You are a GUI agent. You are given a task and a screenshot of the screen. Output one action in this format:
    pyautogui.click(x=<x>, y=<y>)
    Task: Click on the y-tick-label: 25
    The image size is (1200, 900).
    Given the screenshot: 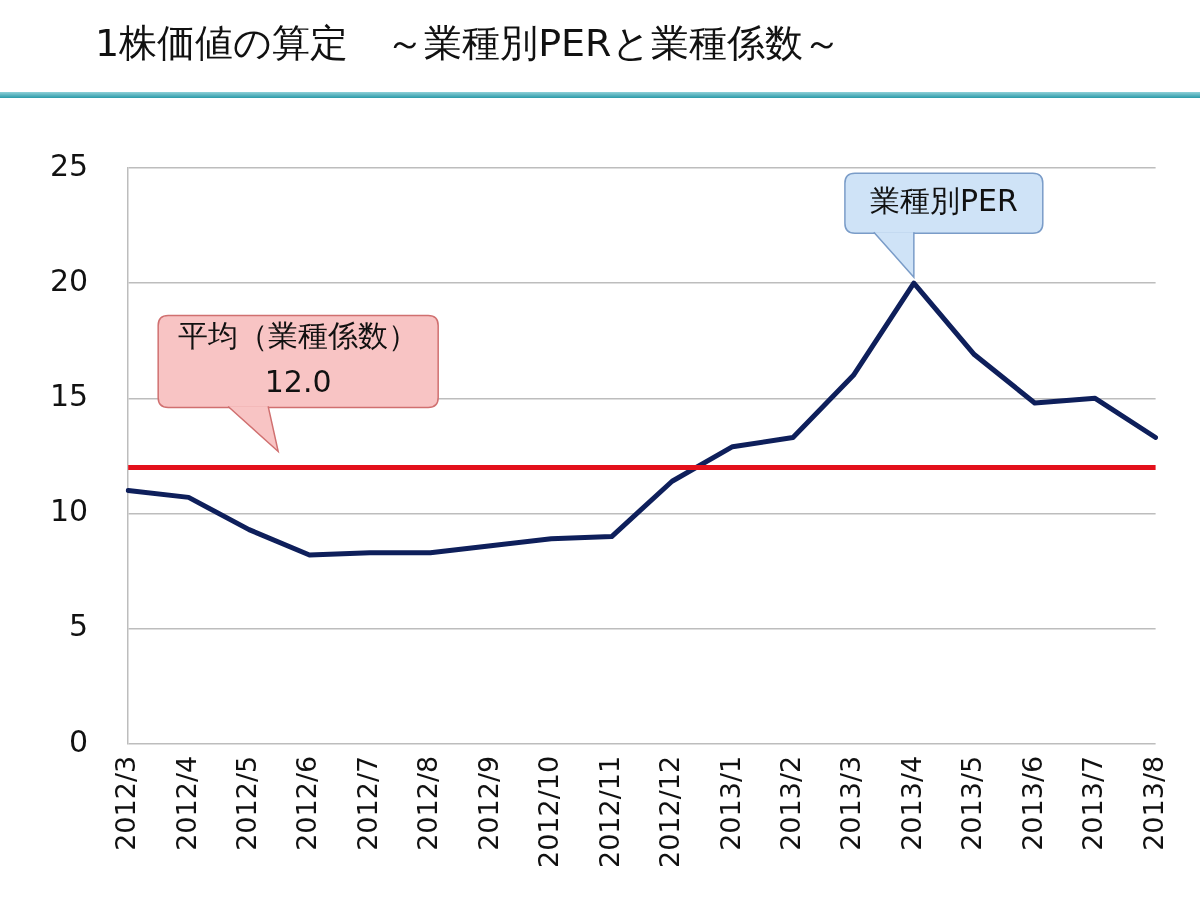 What is the action you would take?
    pyautogui.click(x=69, y=165)
    